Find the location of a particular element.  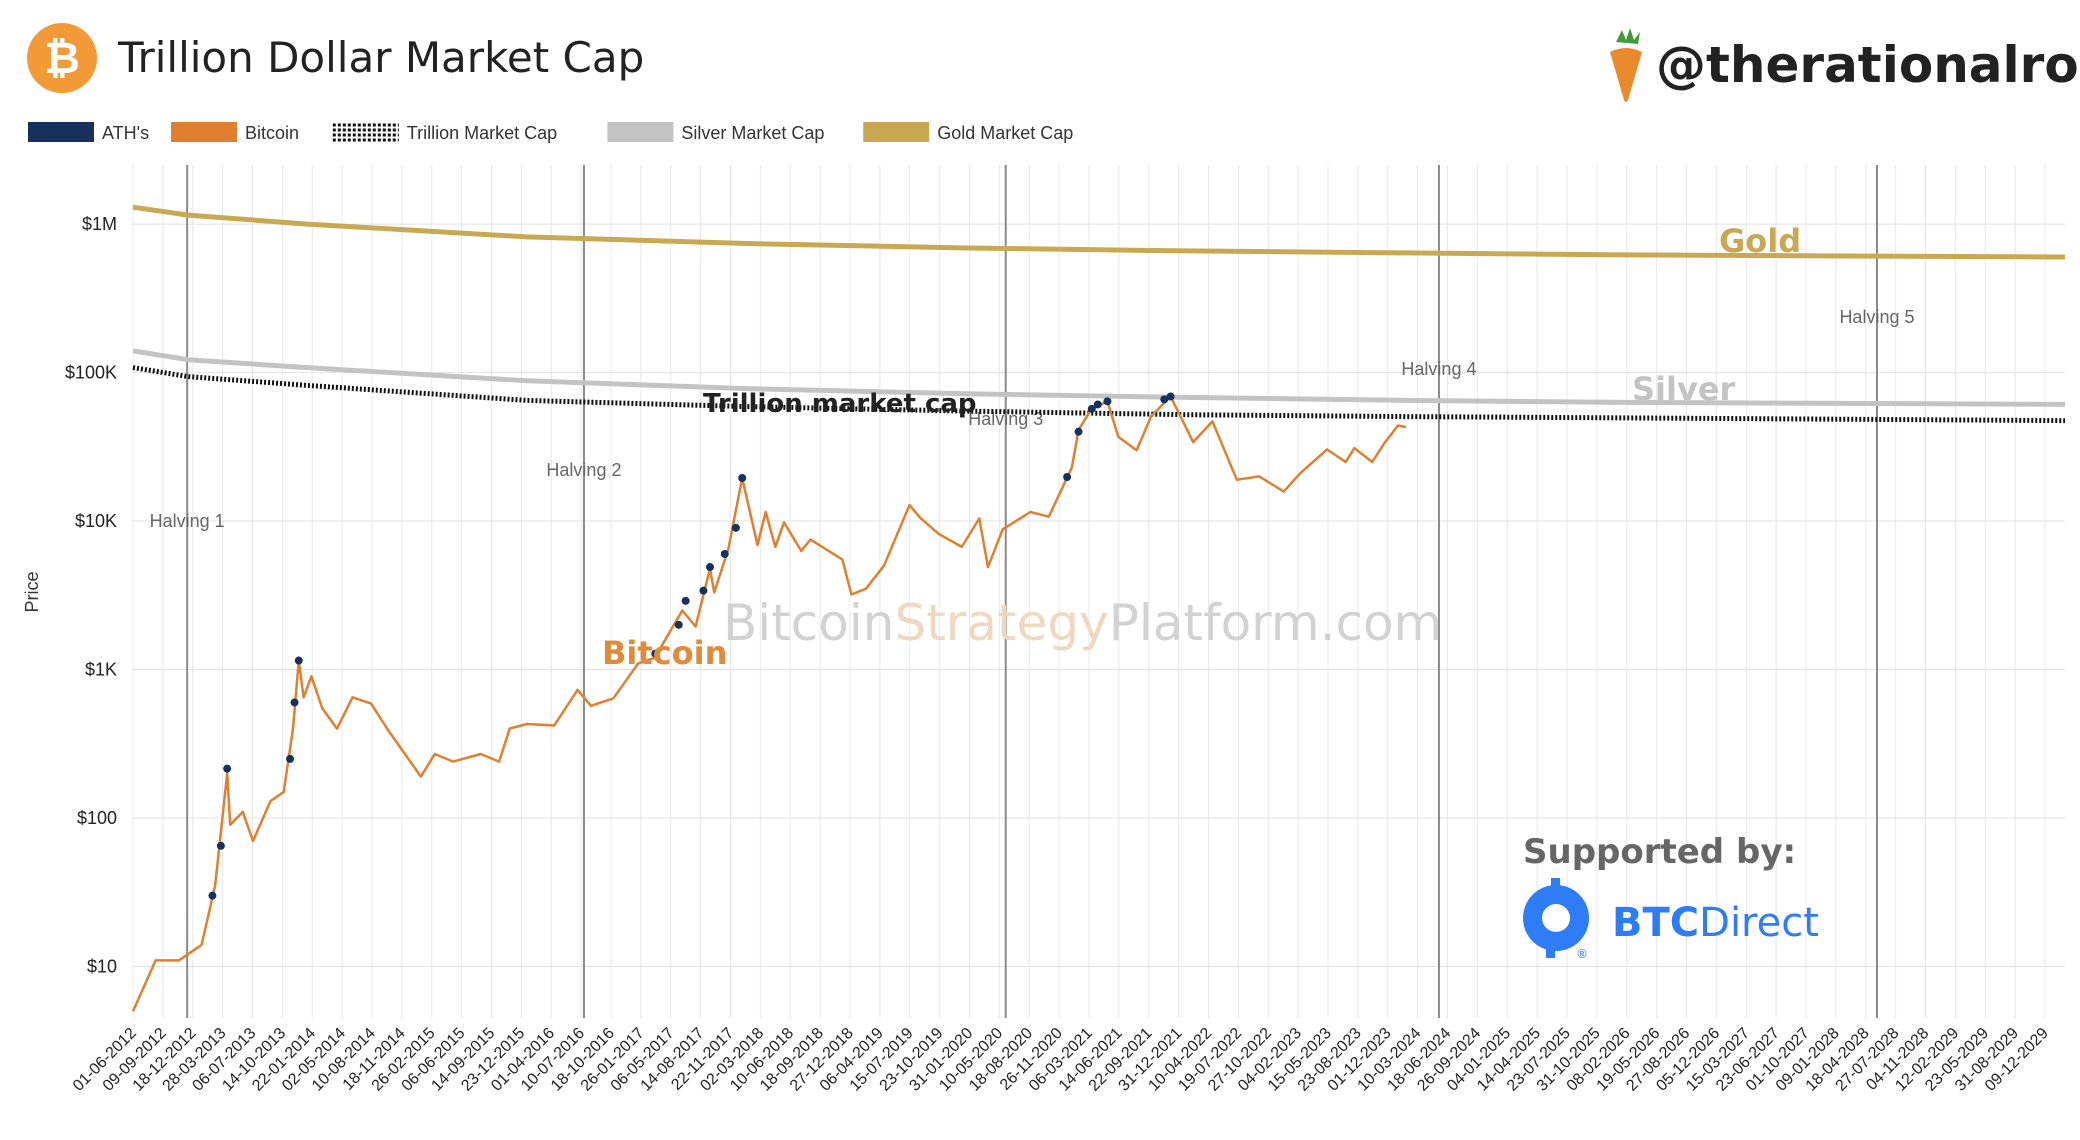

legend-item-trillion-market-cap: Trillion Market Cap is located at coordinates (444, 132).